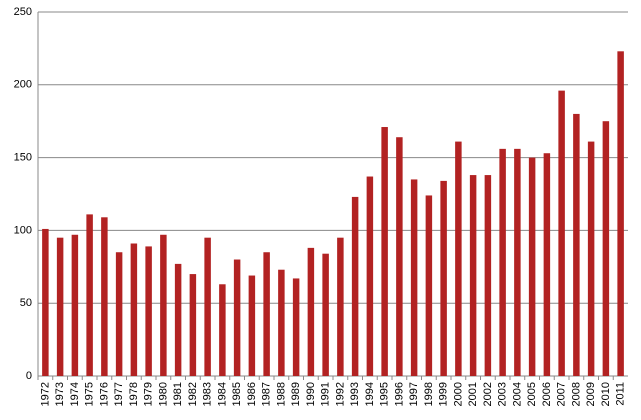  I want to click on x-tick-label: 2003, so click(503, 394).